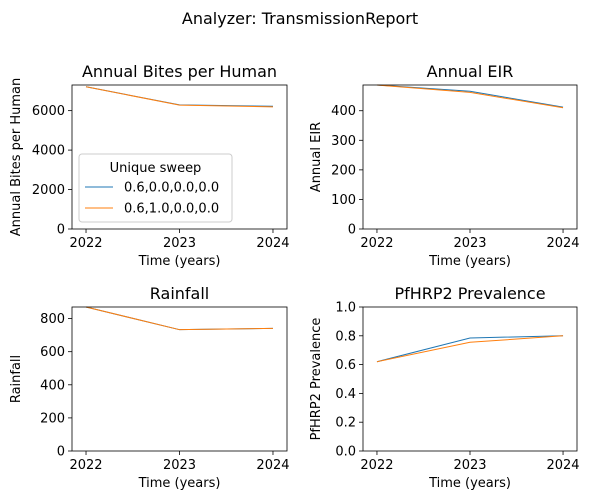 This screenshot has width=600, height=500. Describe the element at coordinates (48, 190) in the screenshot. I see `y-tick-label: 2000` at that location.